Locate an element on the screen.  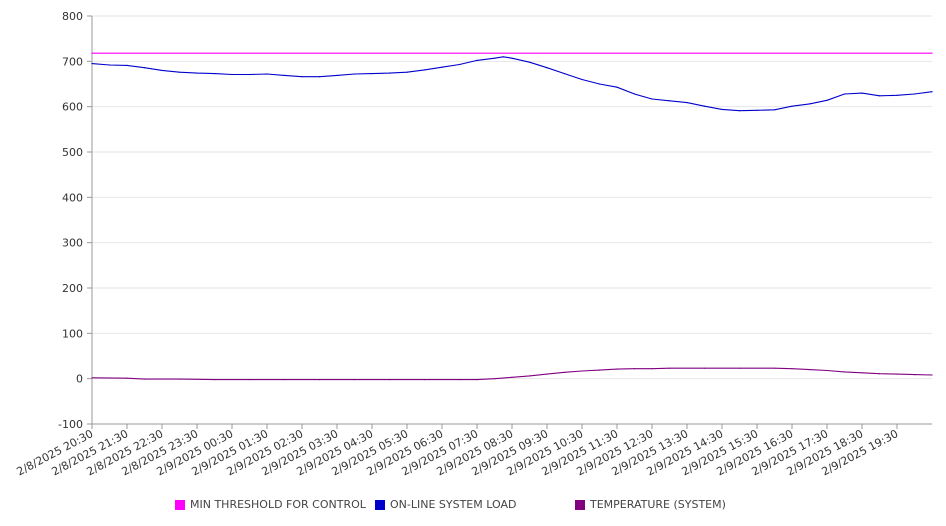
legend-swatch-min-threshold is located at coordinates (180, 504).